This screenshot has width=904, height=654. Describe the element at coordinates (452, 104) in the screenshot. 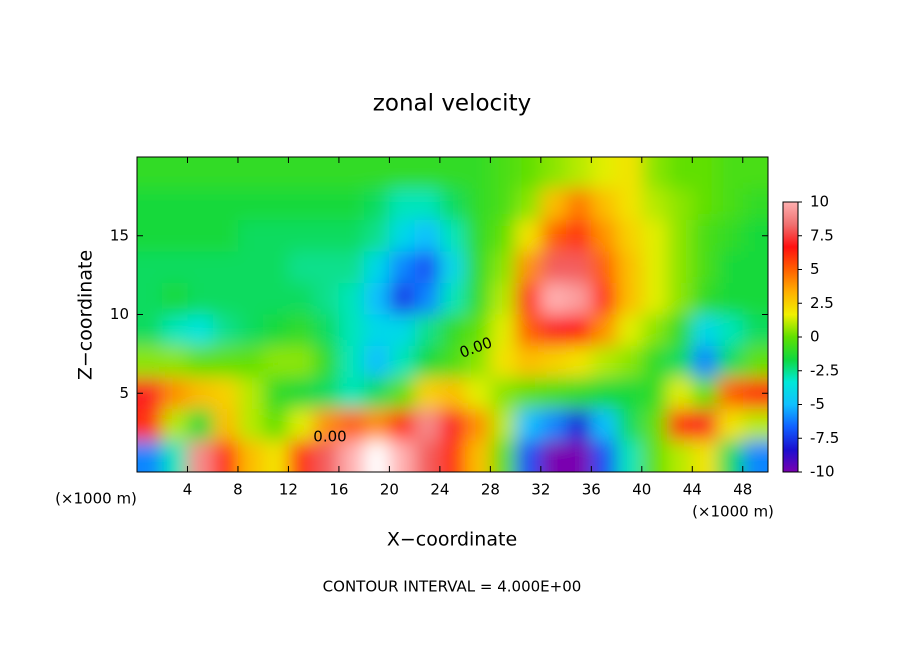

I see `chart-title: zonal velocity` at that location.